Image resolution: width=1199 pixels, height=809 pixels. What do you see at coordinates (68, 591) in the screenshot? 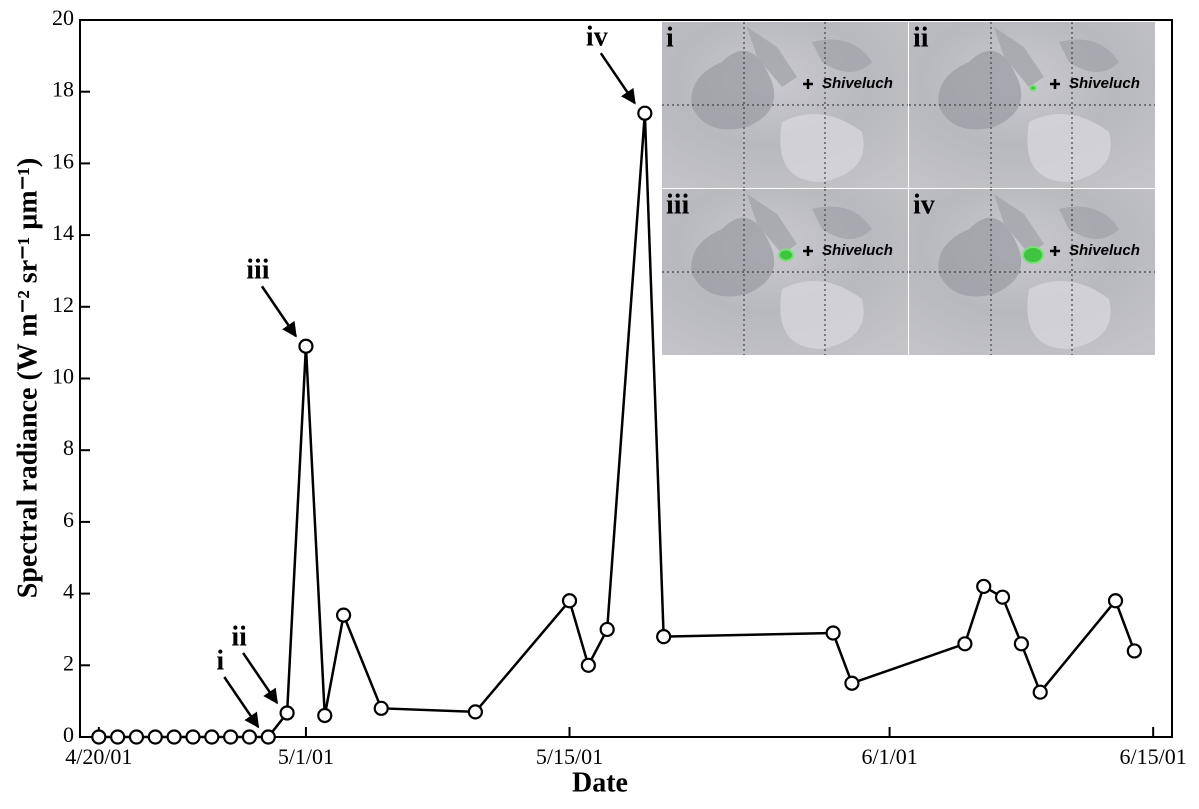
I see `y-tick-label: 4` at bounding box center [68, 591].